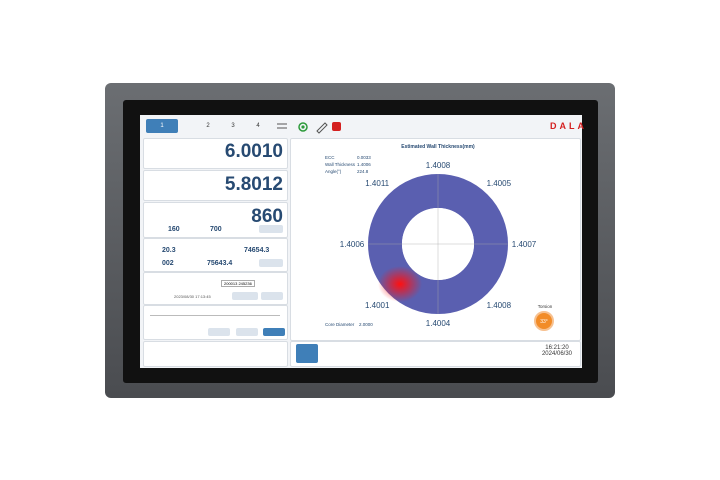 The height and width of the screenshot is (480, 720). What do you see at coordinates (215, 185) in the screenshot?
I see `panel: 5.8012` at bounding box center [215, 185].